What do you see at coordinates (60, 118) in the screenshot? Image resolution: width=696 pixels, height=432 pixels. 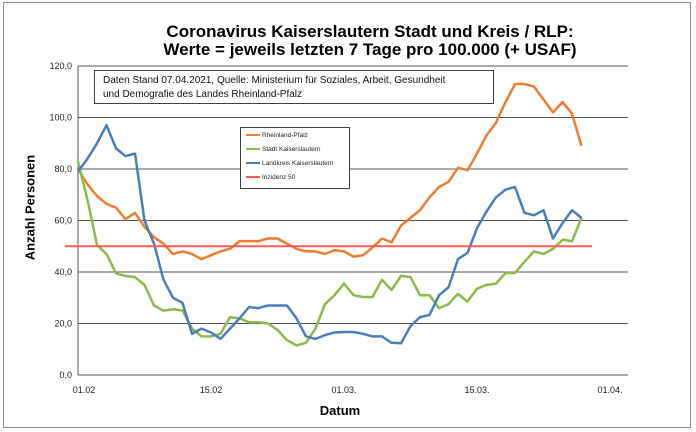 I see `y-tick-label: 100,0` at bounding box center [60, 118].